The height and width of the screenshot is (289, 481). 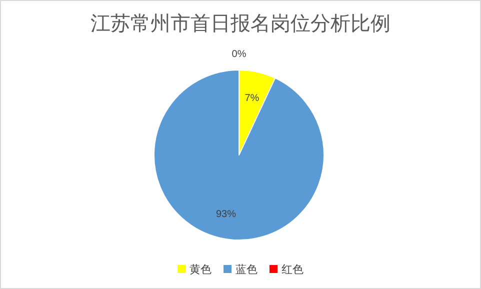 I want to click on legend-label: 黄色, so click(x=201, y=269).